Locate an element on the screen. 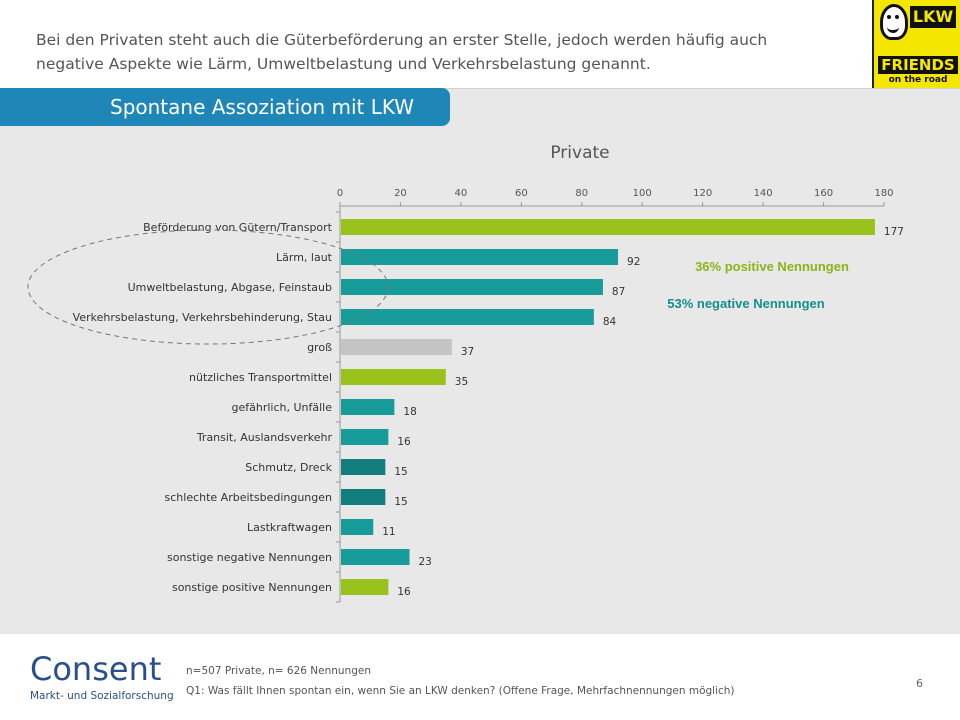 The image size is (960, 720). logo-friends-word: FRIENDS is located at coordinates (918, 65).